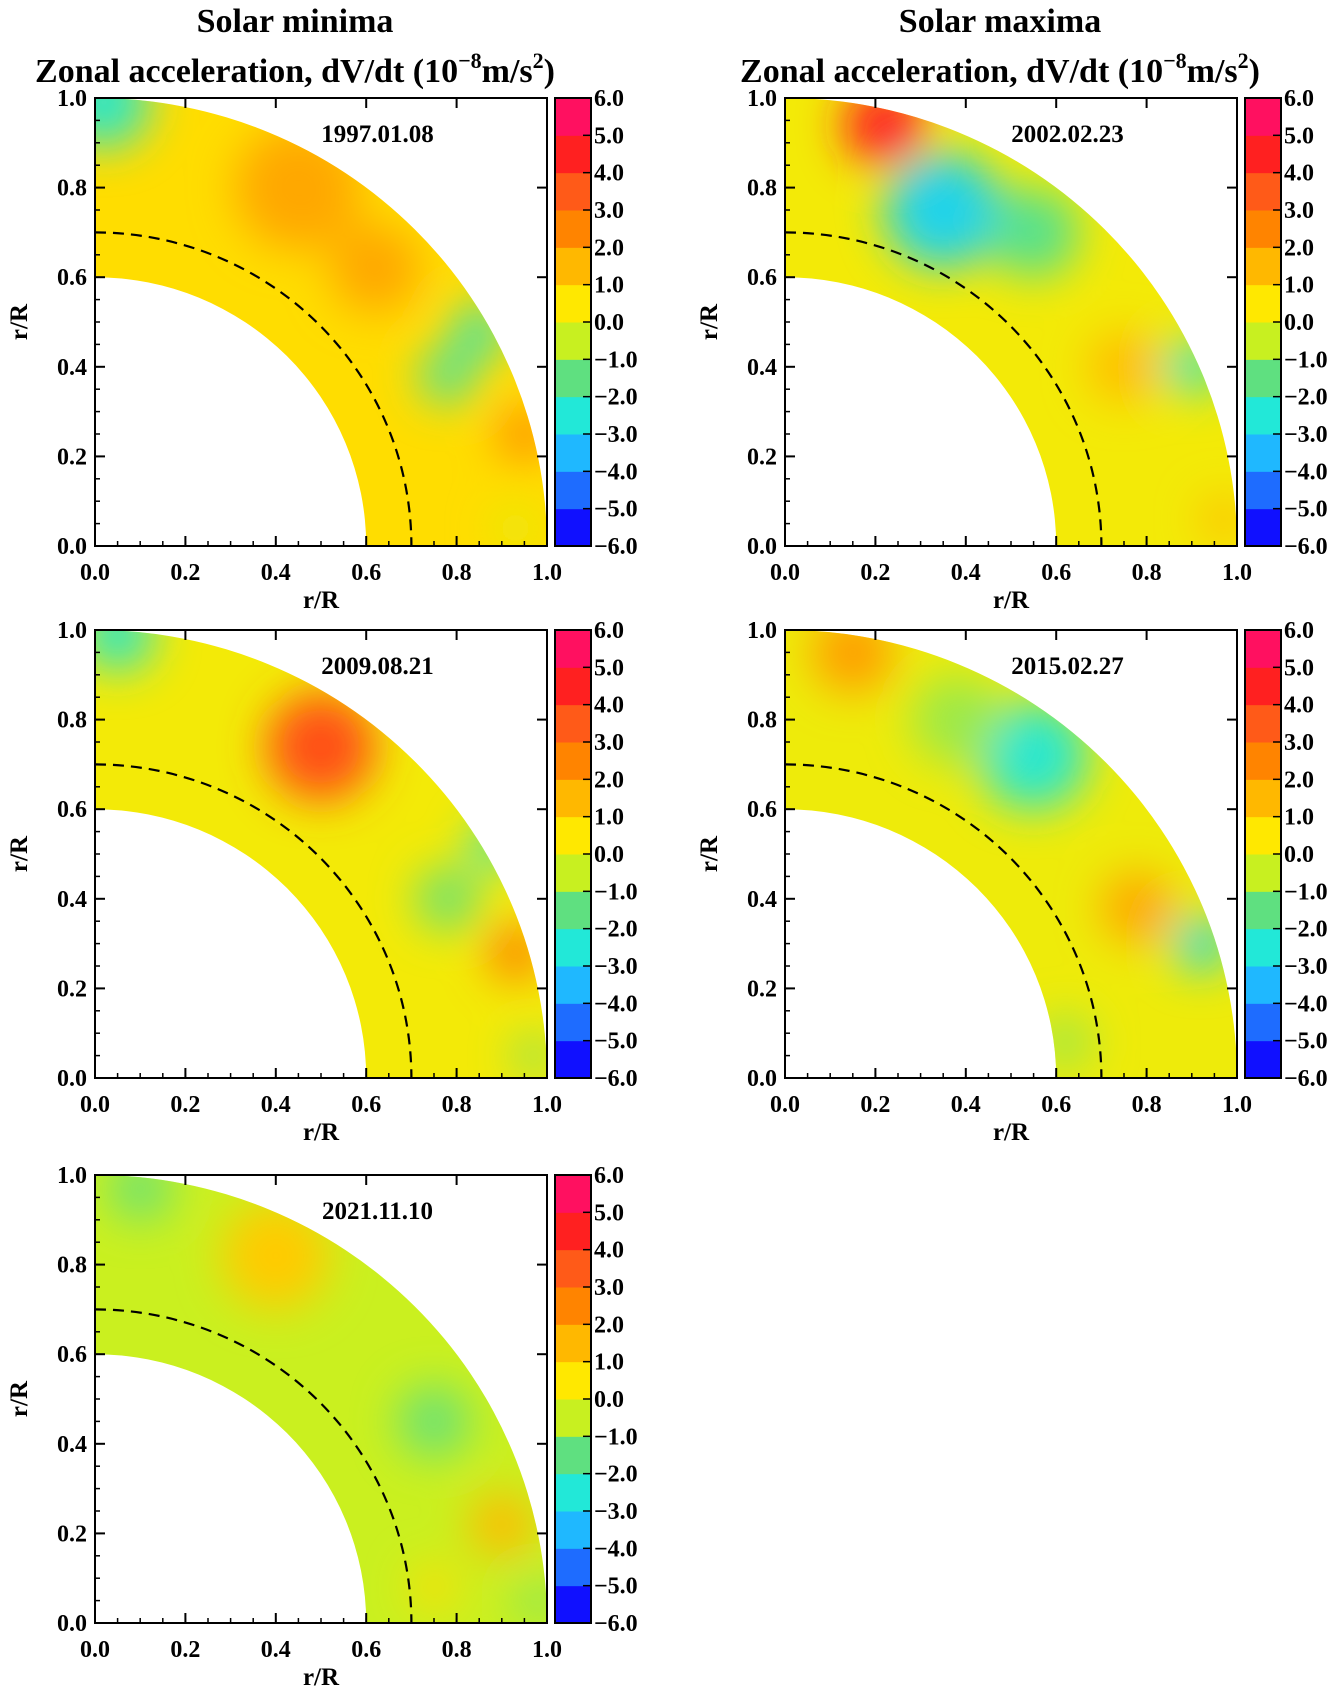 The height and width of the screenshot is (1707, 1340). What do you see at coordinates (377, 1211) in the screenshot?
I see `date-label: 2021.11.10` at bounding box center [377, 1211].